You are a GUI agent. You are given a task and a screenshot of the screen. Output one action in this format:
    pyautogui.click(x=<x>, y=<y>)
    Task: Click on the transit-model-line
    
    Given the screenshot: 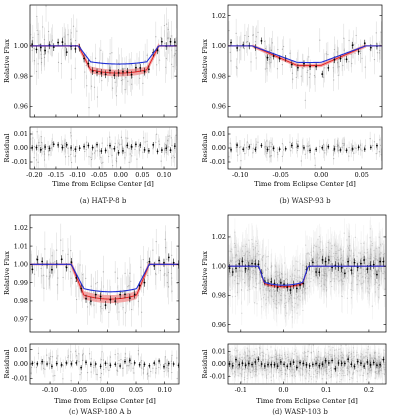 What is the action you would take?
    pyautogui.click(x=104, y=278)
    